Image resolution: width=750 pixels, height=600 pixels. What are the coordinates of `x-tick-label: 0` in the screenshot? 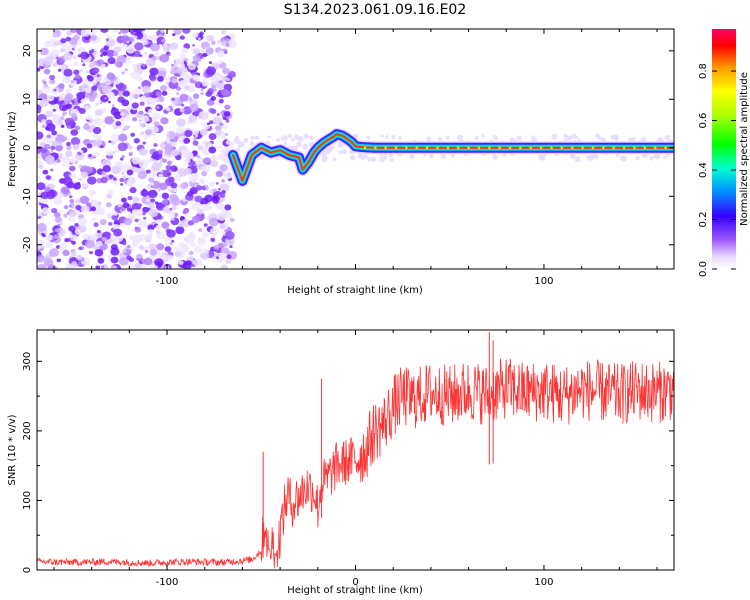 It's located at (355, 582).